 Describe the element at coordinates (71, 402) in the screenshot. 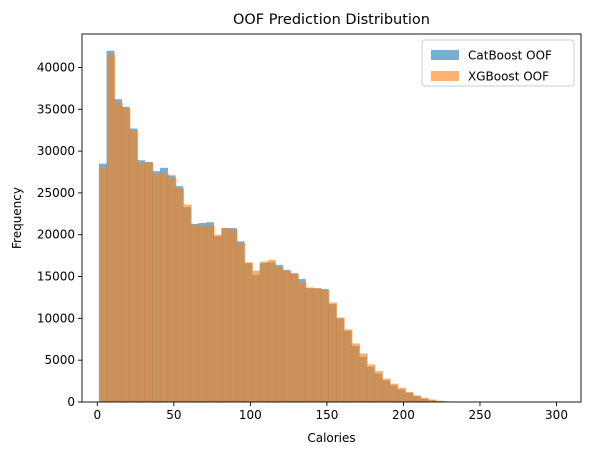

I see `y-tick-label: 0` at that location.